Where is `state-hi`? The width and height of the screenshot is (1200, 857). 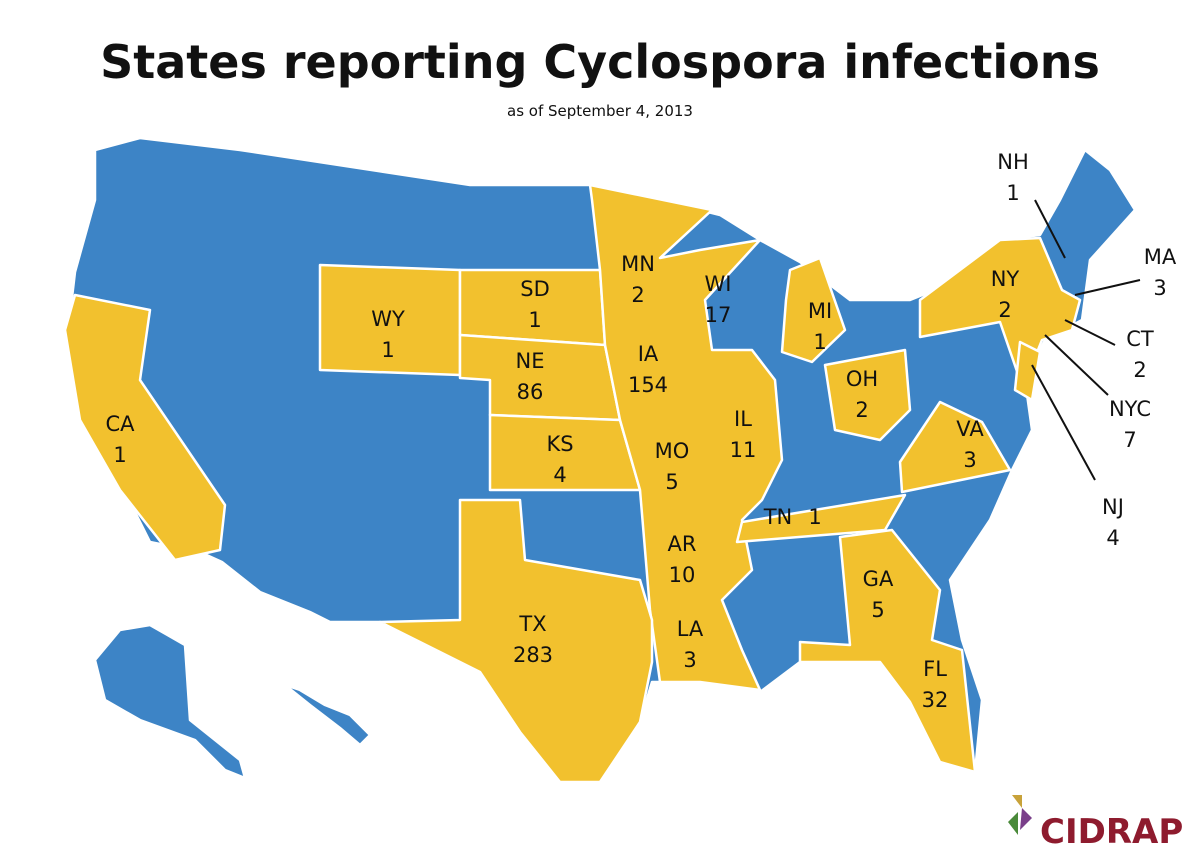 state-hi is located at coordinates (327, 715).